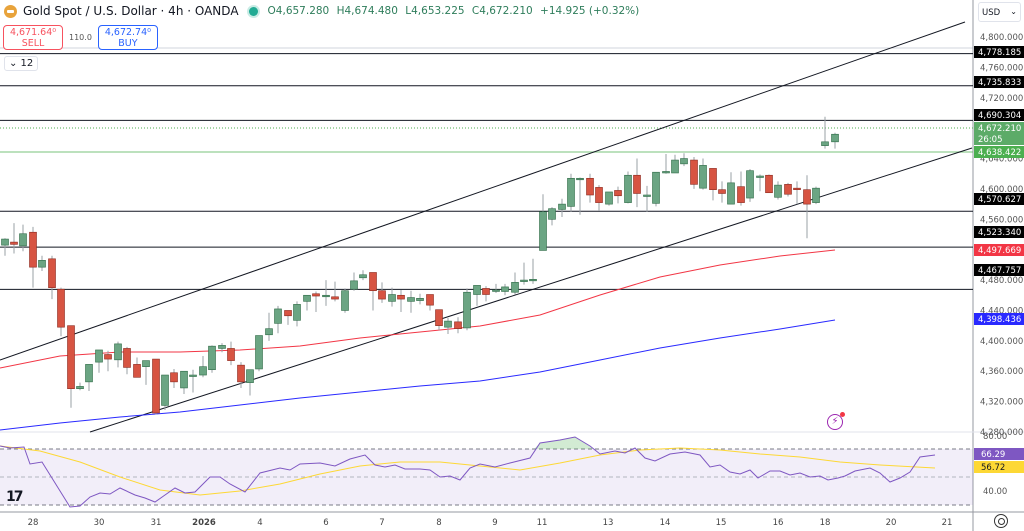  What do you see at coordinates (1001, 68) in the screenshot?
I see `price-tick: 4,760.000` at bounding box center [1001, 68].